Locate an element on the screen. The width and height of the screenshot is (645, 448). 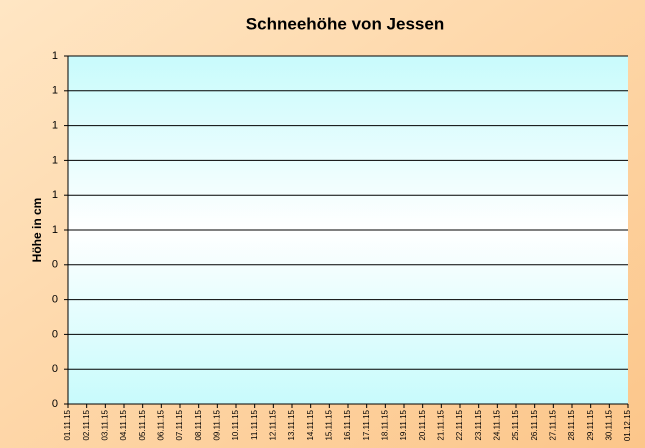
x-tick-label: 15.11.15 is located at coordinates (328, 424).